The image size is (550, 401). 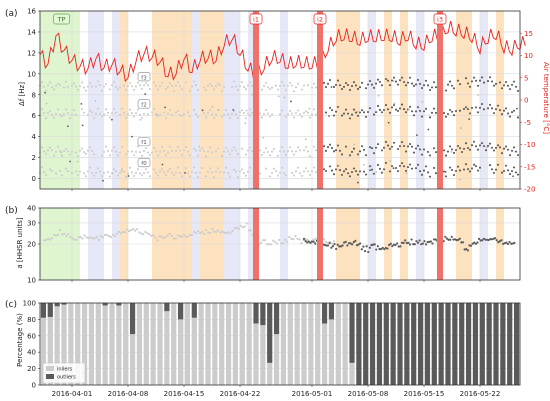 I want to click on y-tick-label: 10, so click(x=31, y=74).